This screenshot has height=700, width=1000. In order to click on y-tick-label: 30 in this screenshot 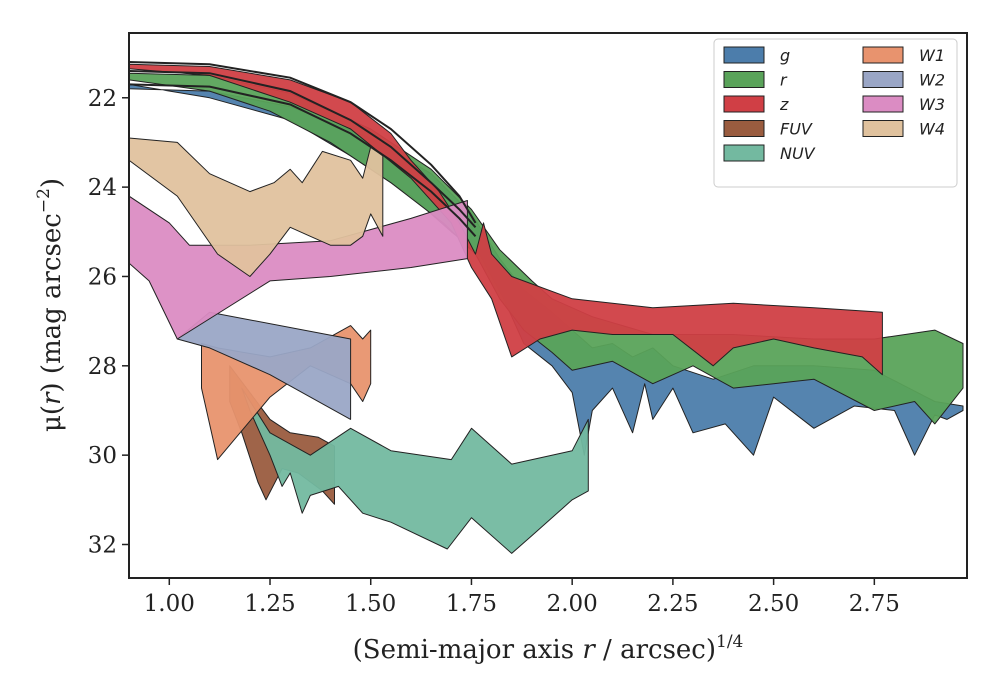, I will do `click(102, 456)`.